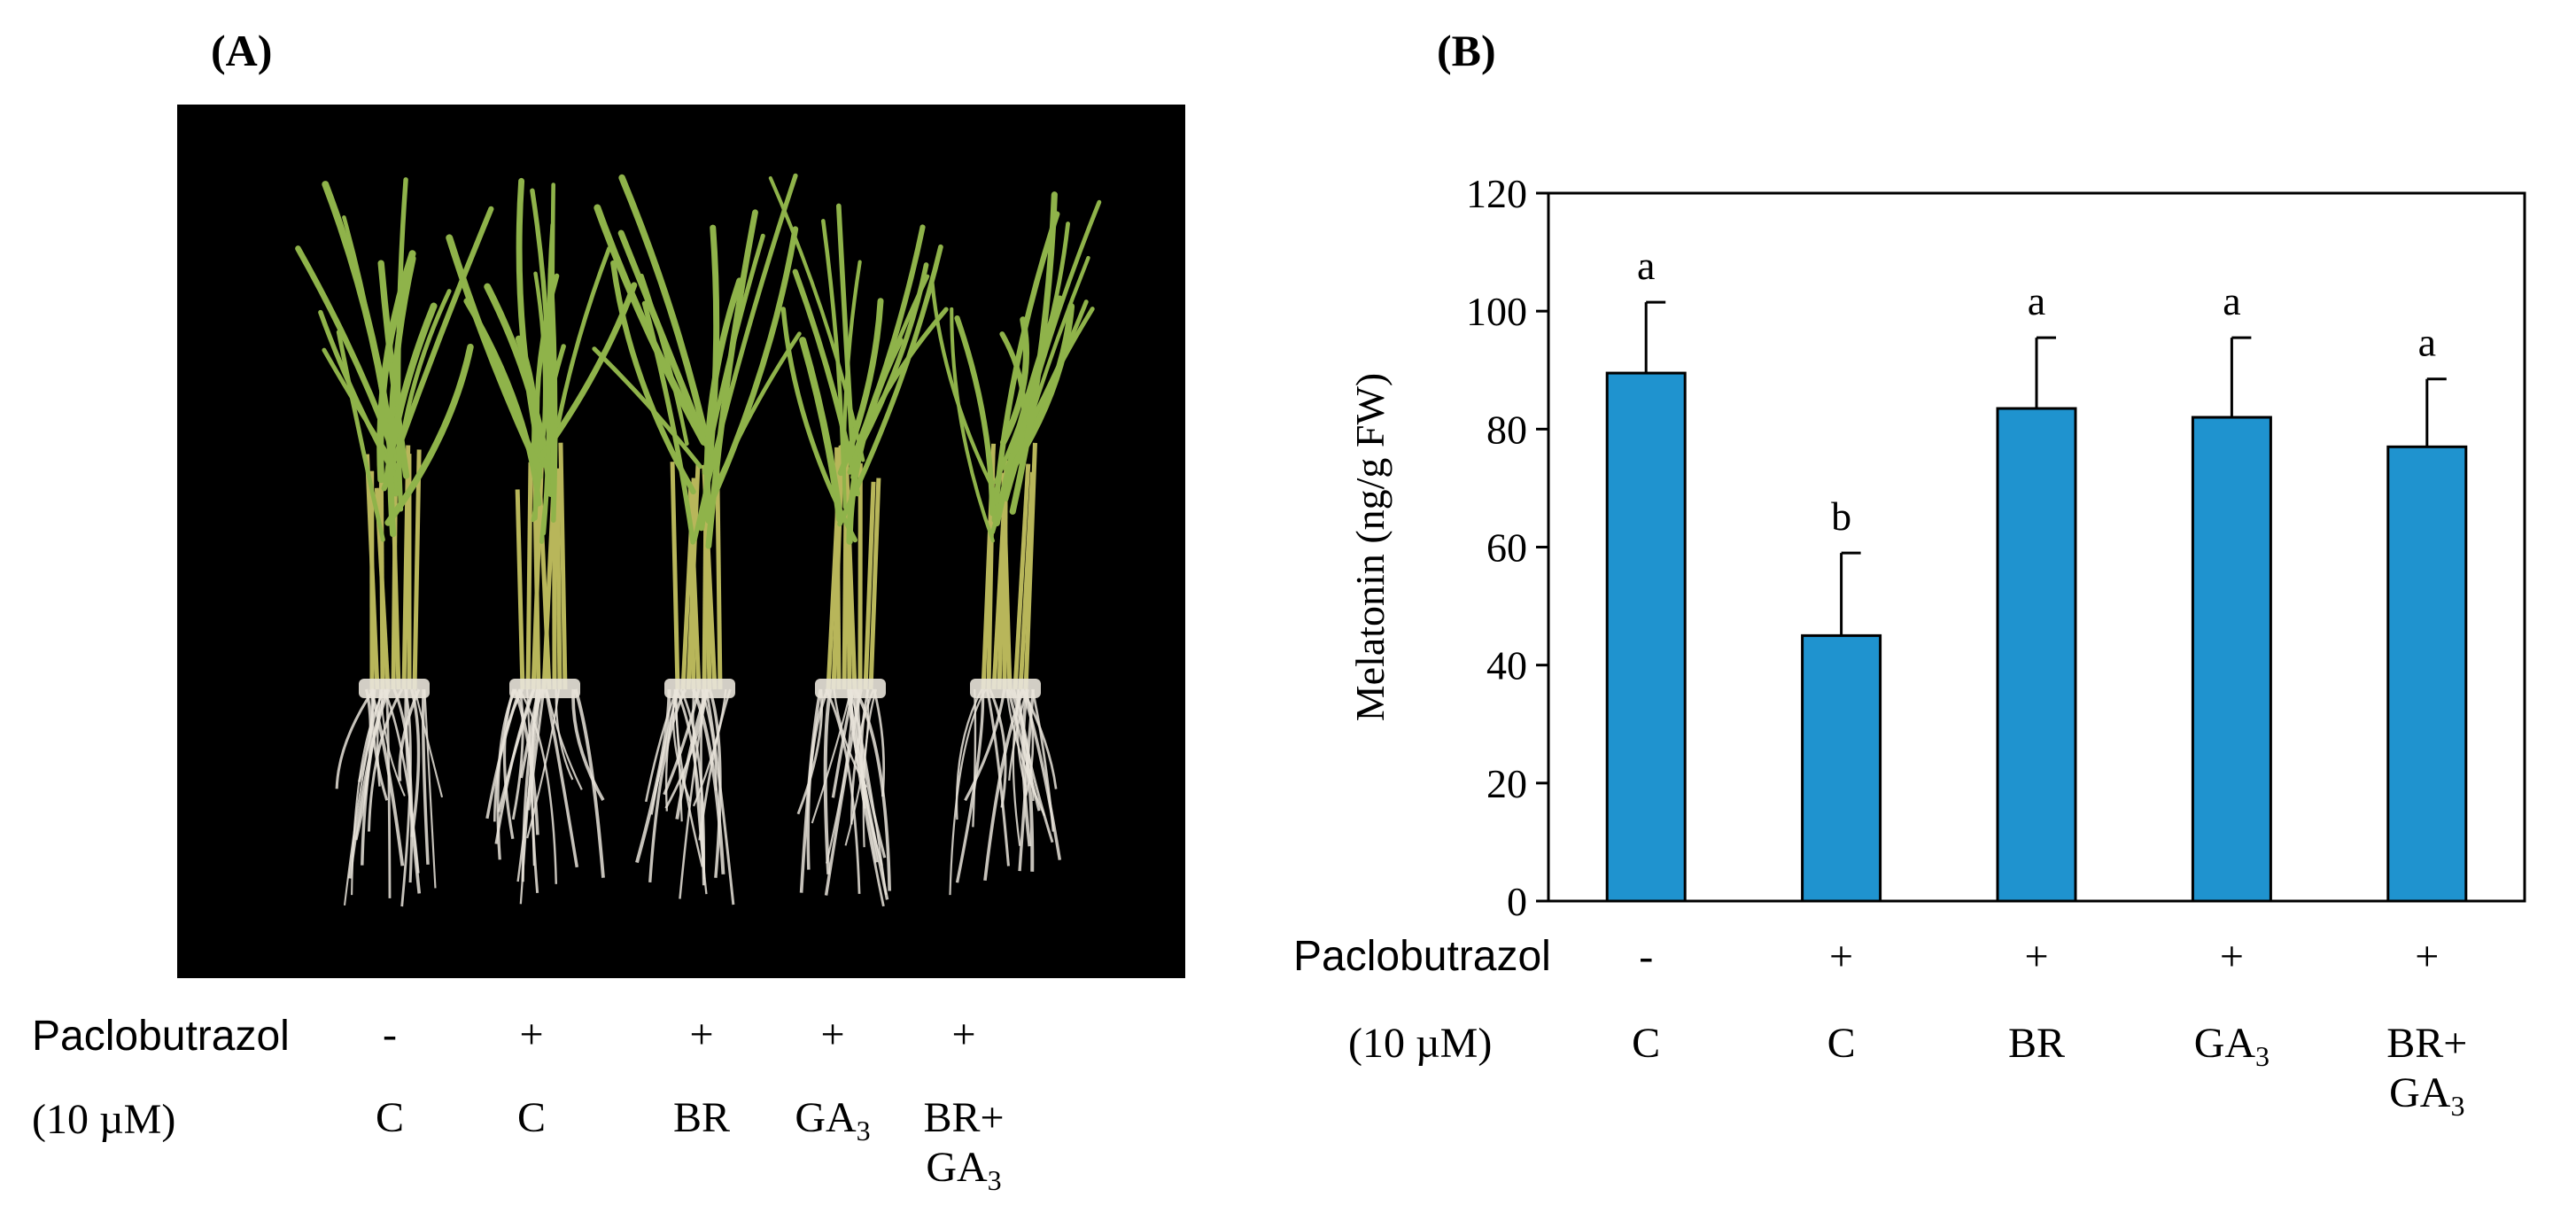  I want to click on photo-treatment-label: BR+ GA3, so click(964, 1145).